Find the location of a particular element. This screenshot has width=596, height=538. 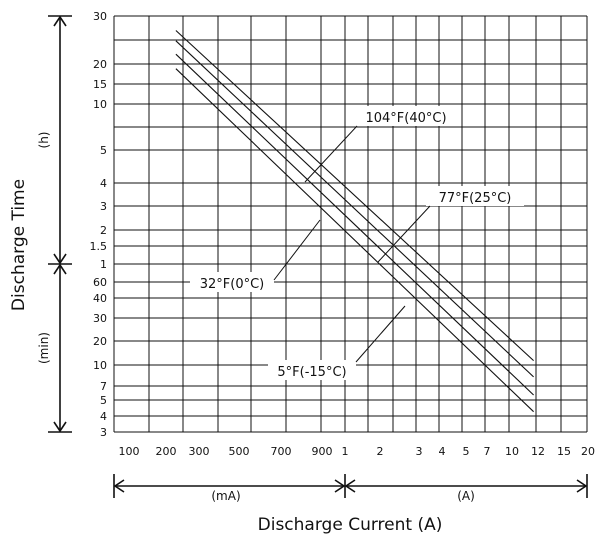

y-tick-label: 40 is located at coordinates (100, 298).